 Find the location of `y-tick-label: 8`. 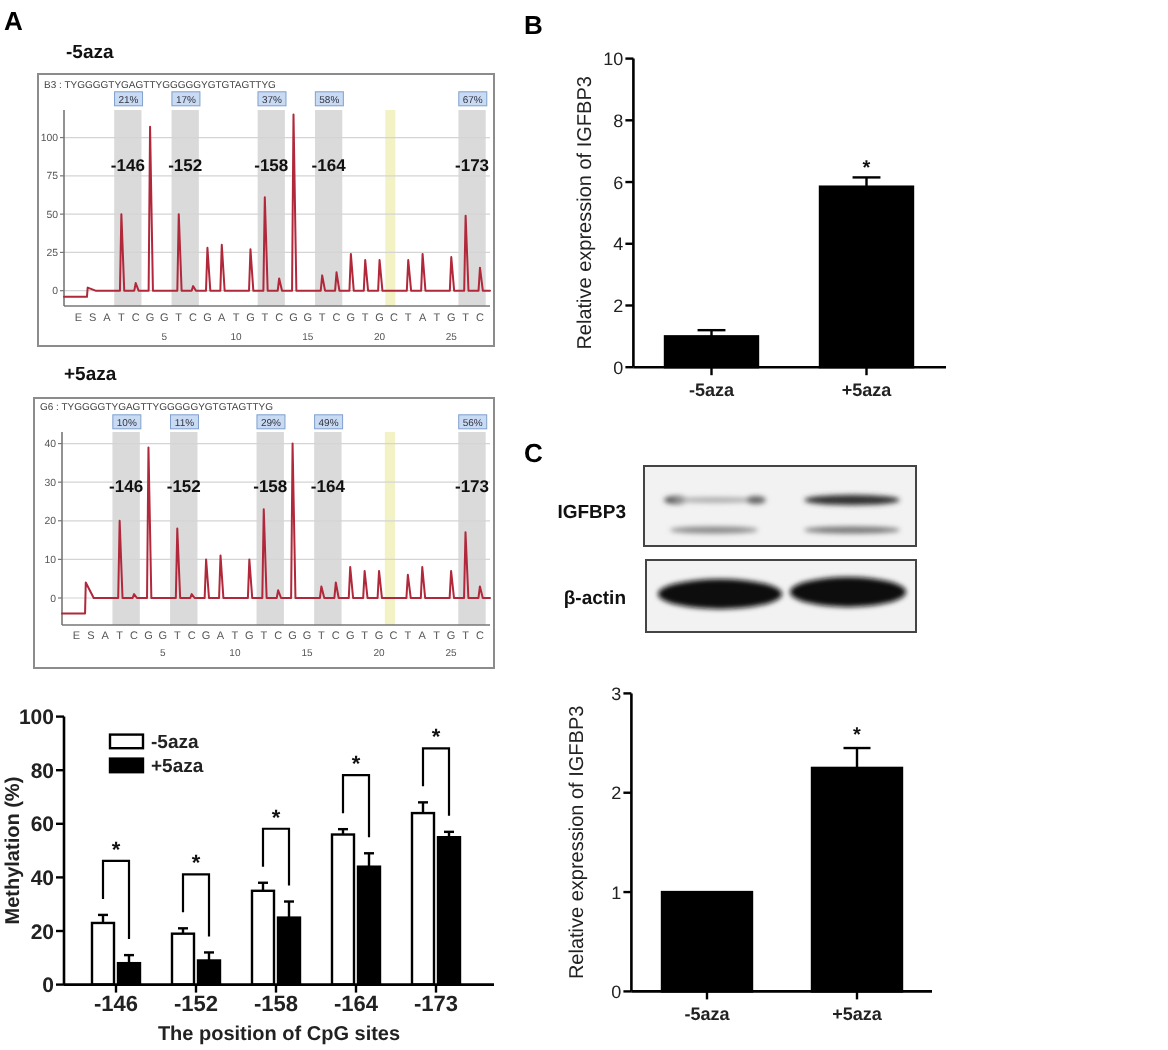

y-tick-label: 8 is located at coordinates (618, 120).